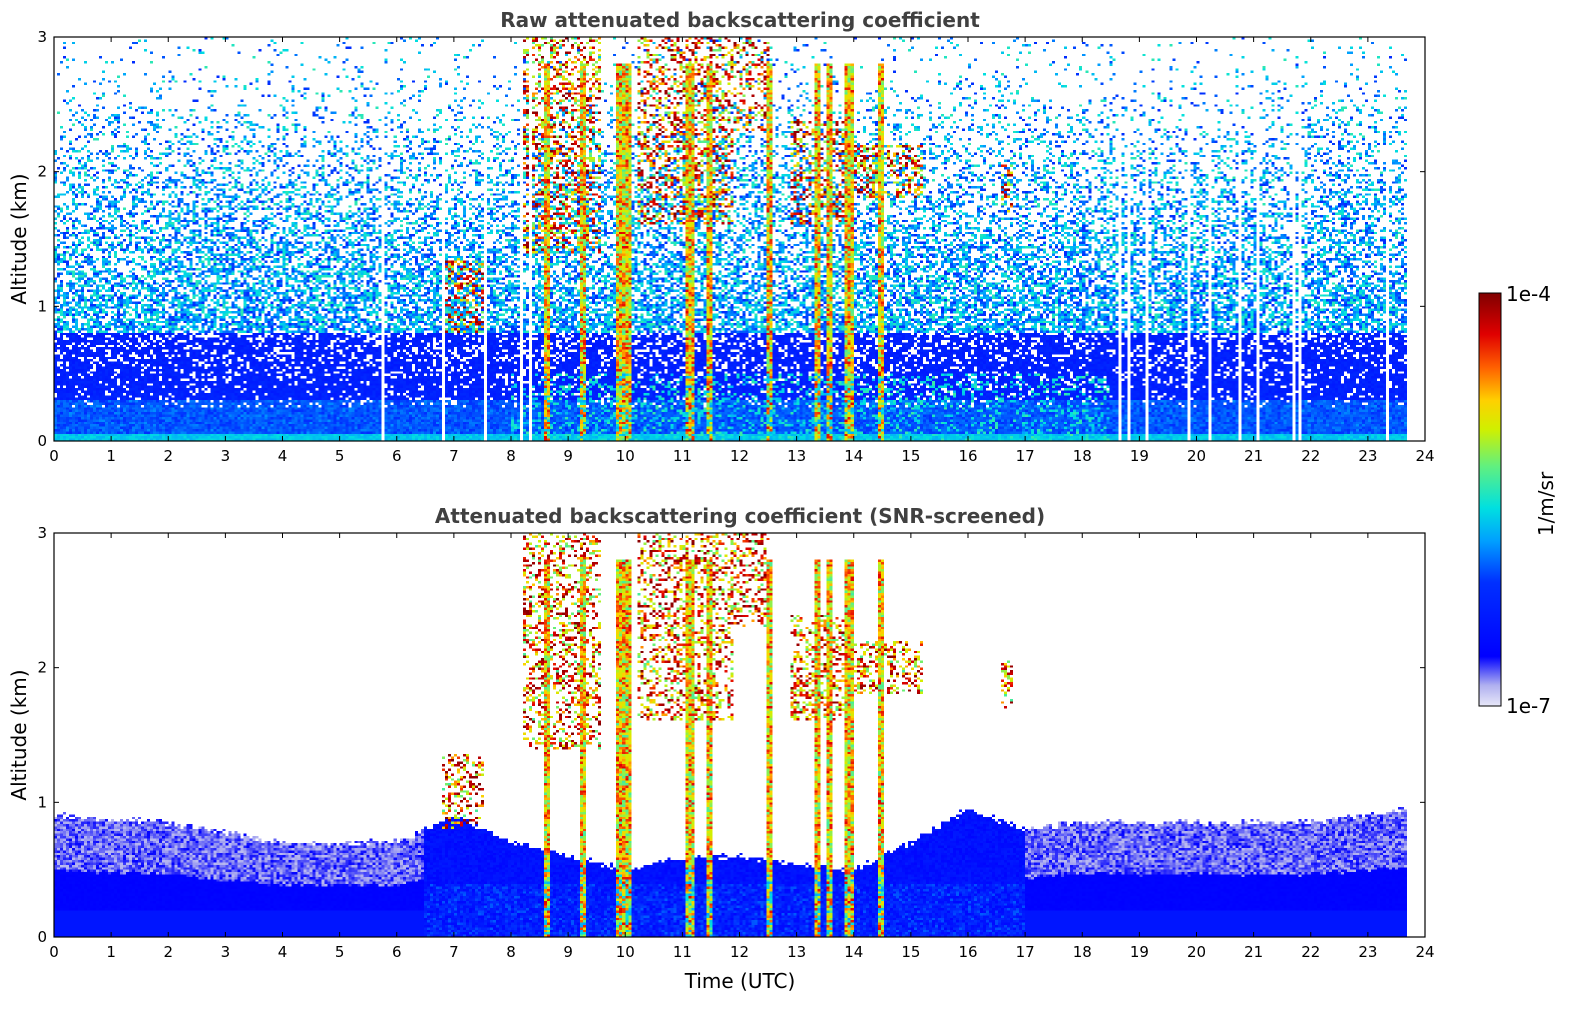 This screenshot has height=1020, width=1595. Describe the element at coordinates (1528, 294) in the screenshot. I see `colorbar-max-label: 1e-4` at that location.